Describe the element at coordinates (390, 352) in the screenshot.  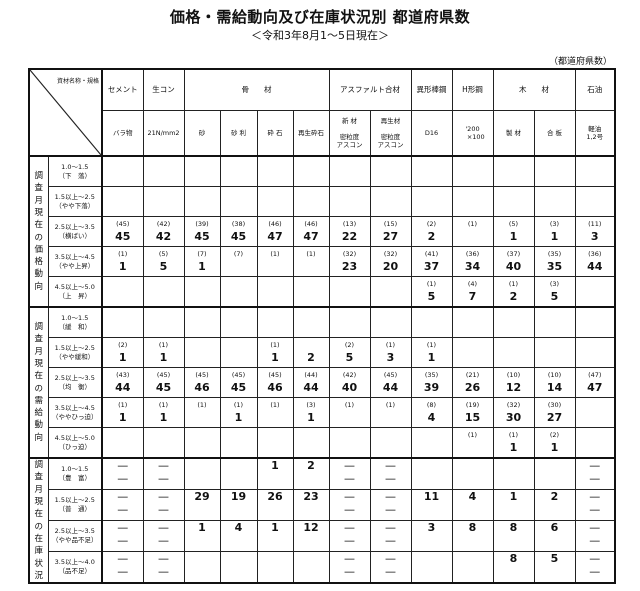
I see `data-cell: (1) 3` at that location.